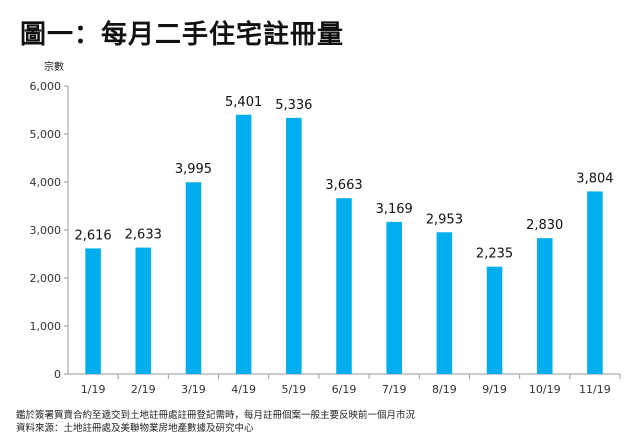 The image size is (640, 445). What do you see at coordinates (193, 389) in the screenshot?
I see `x-tick-label: 3/19` at bounding box center [193, 389].